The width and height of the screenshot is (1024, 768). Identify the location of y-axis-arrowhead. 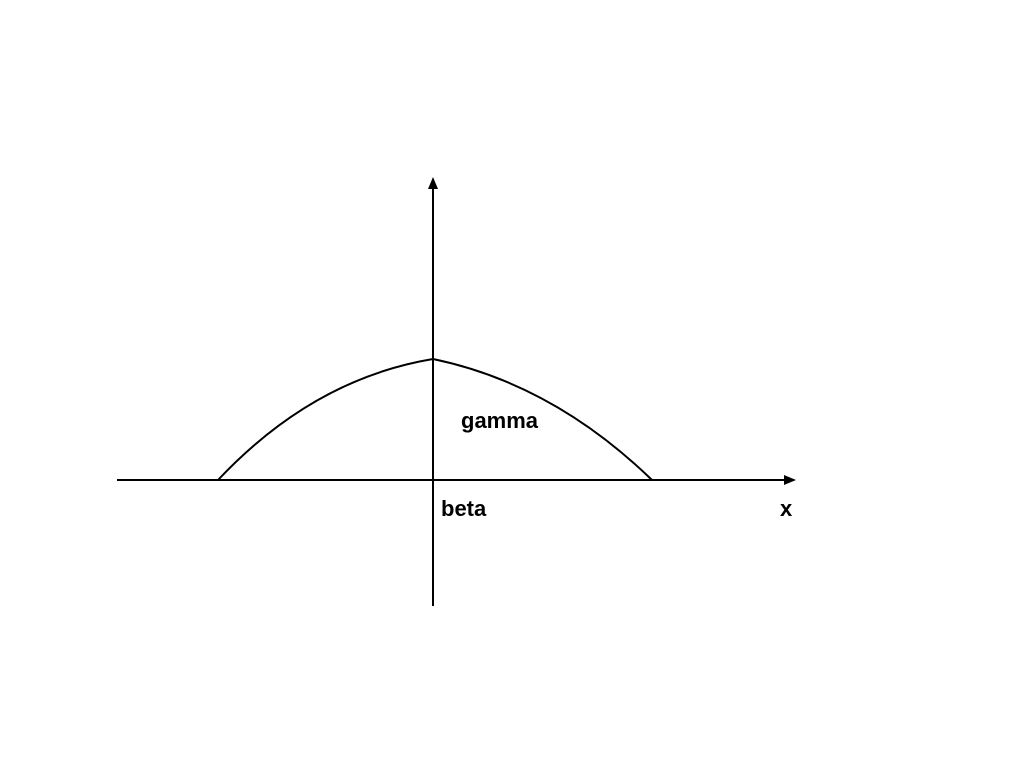
(433, 183).